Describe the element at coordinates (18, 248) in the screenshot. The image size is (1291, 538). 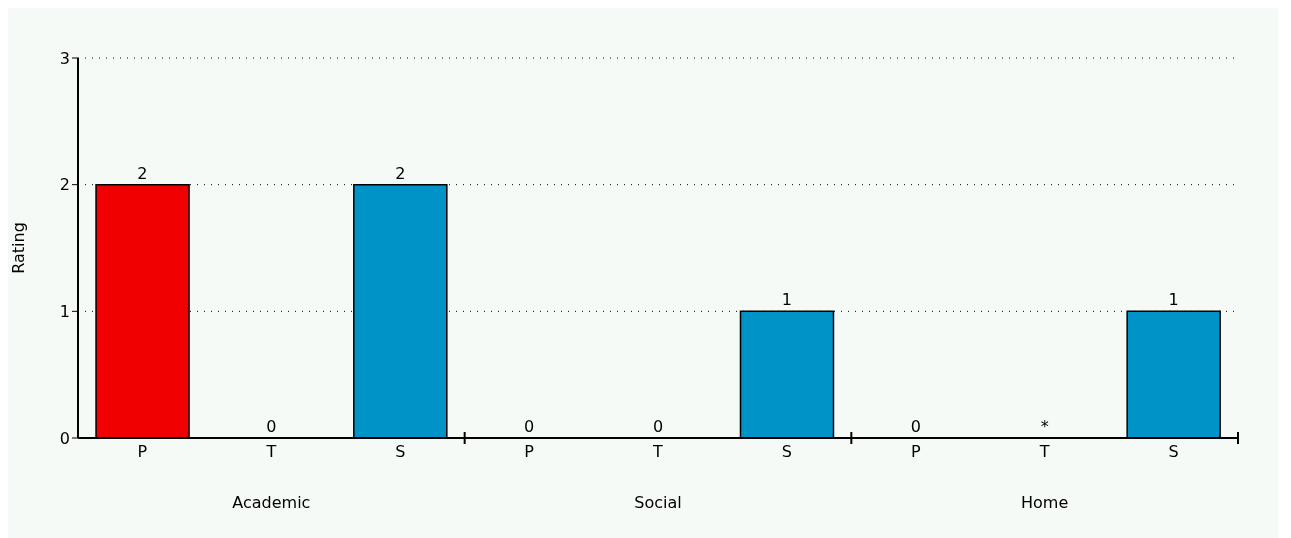
I see `y-axis-title: Rating` at that location.